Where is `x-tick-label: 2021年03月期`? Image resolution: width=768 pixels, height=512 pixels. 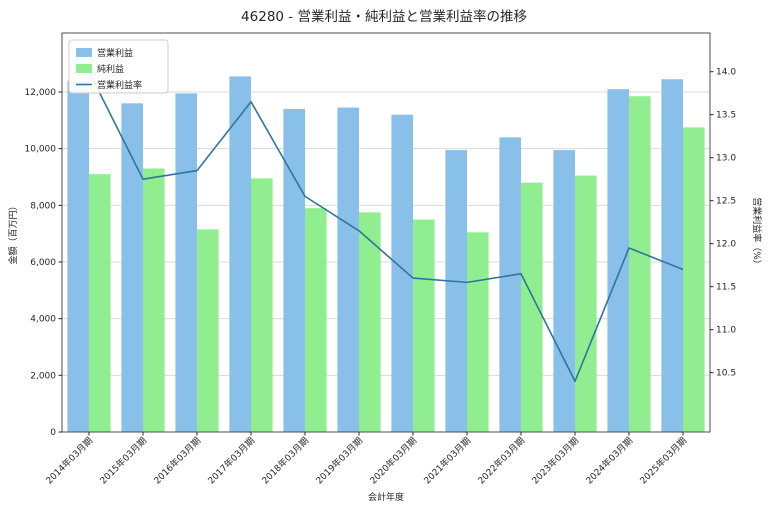
x-tick-label: 2021年03月期 is located at coordinates (447, 461).